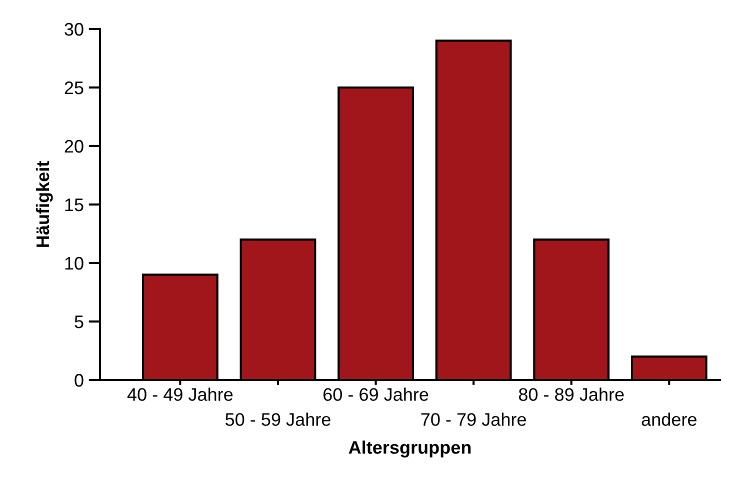 Image resolution: width=739 pixels, height=490 pixels. I want to click on y-tick-label: 20, so click(74, 146).